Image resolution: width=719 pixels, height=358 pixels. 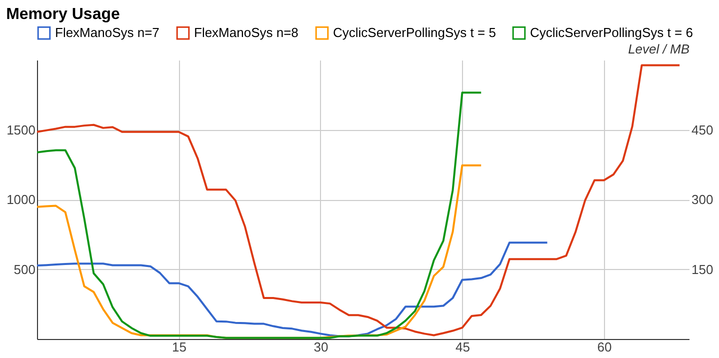 I want to click on x-tick-label: 60, so click(x=604, y=347).